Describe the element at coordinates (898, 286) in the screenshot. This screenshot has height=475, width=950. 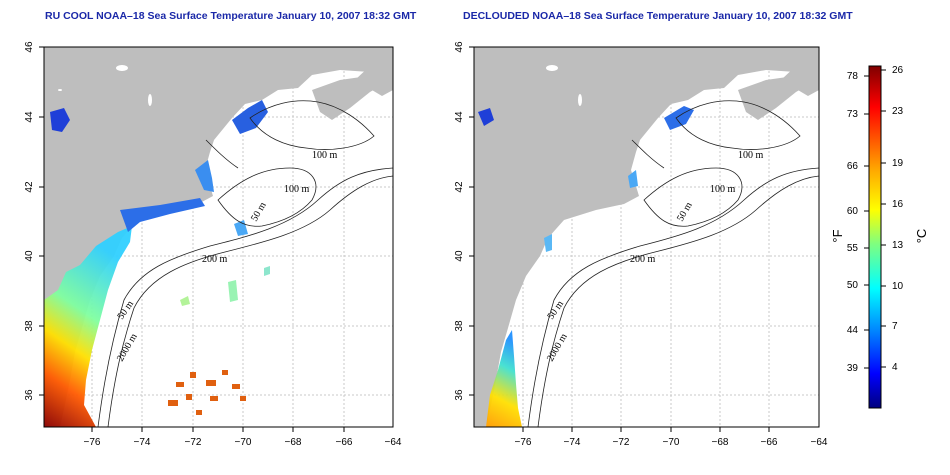
I see `celsius-tick: 10` at that location.